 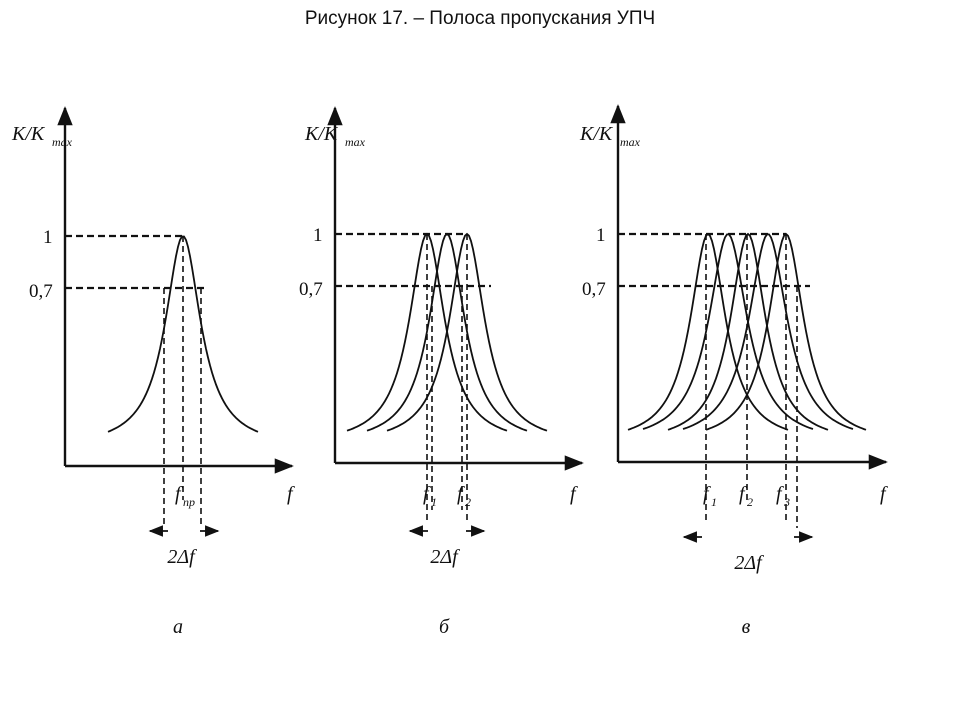 I want to click on panel-caption: в, so click(x=746, y=627).